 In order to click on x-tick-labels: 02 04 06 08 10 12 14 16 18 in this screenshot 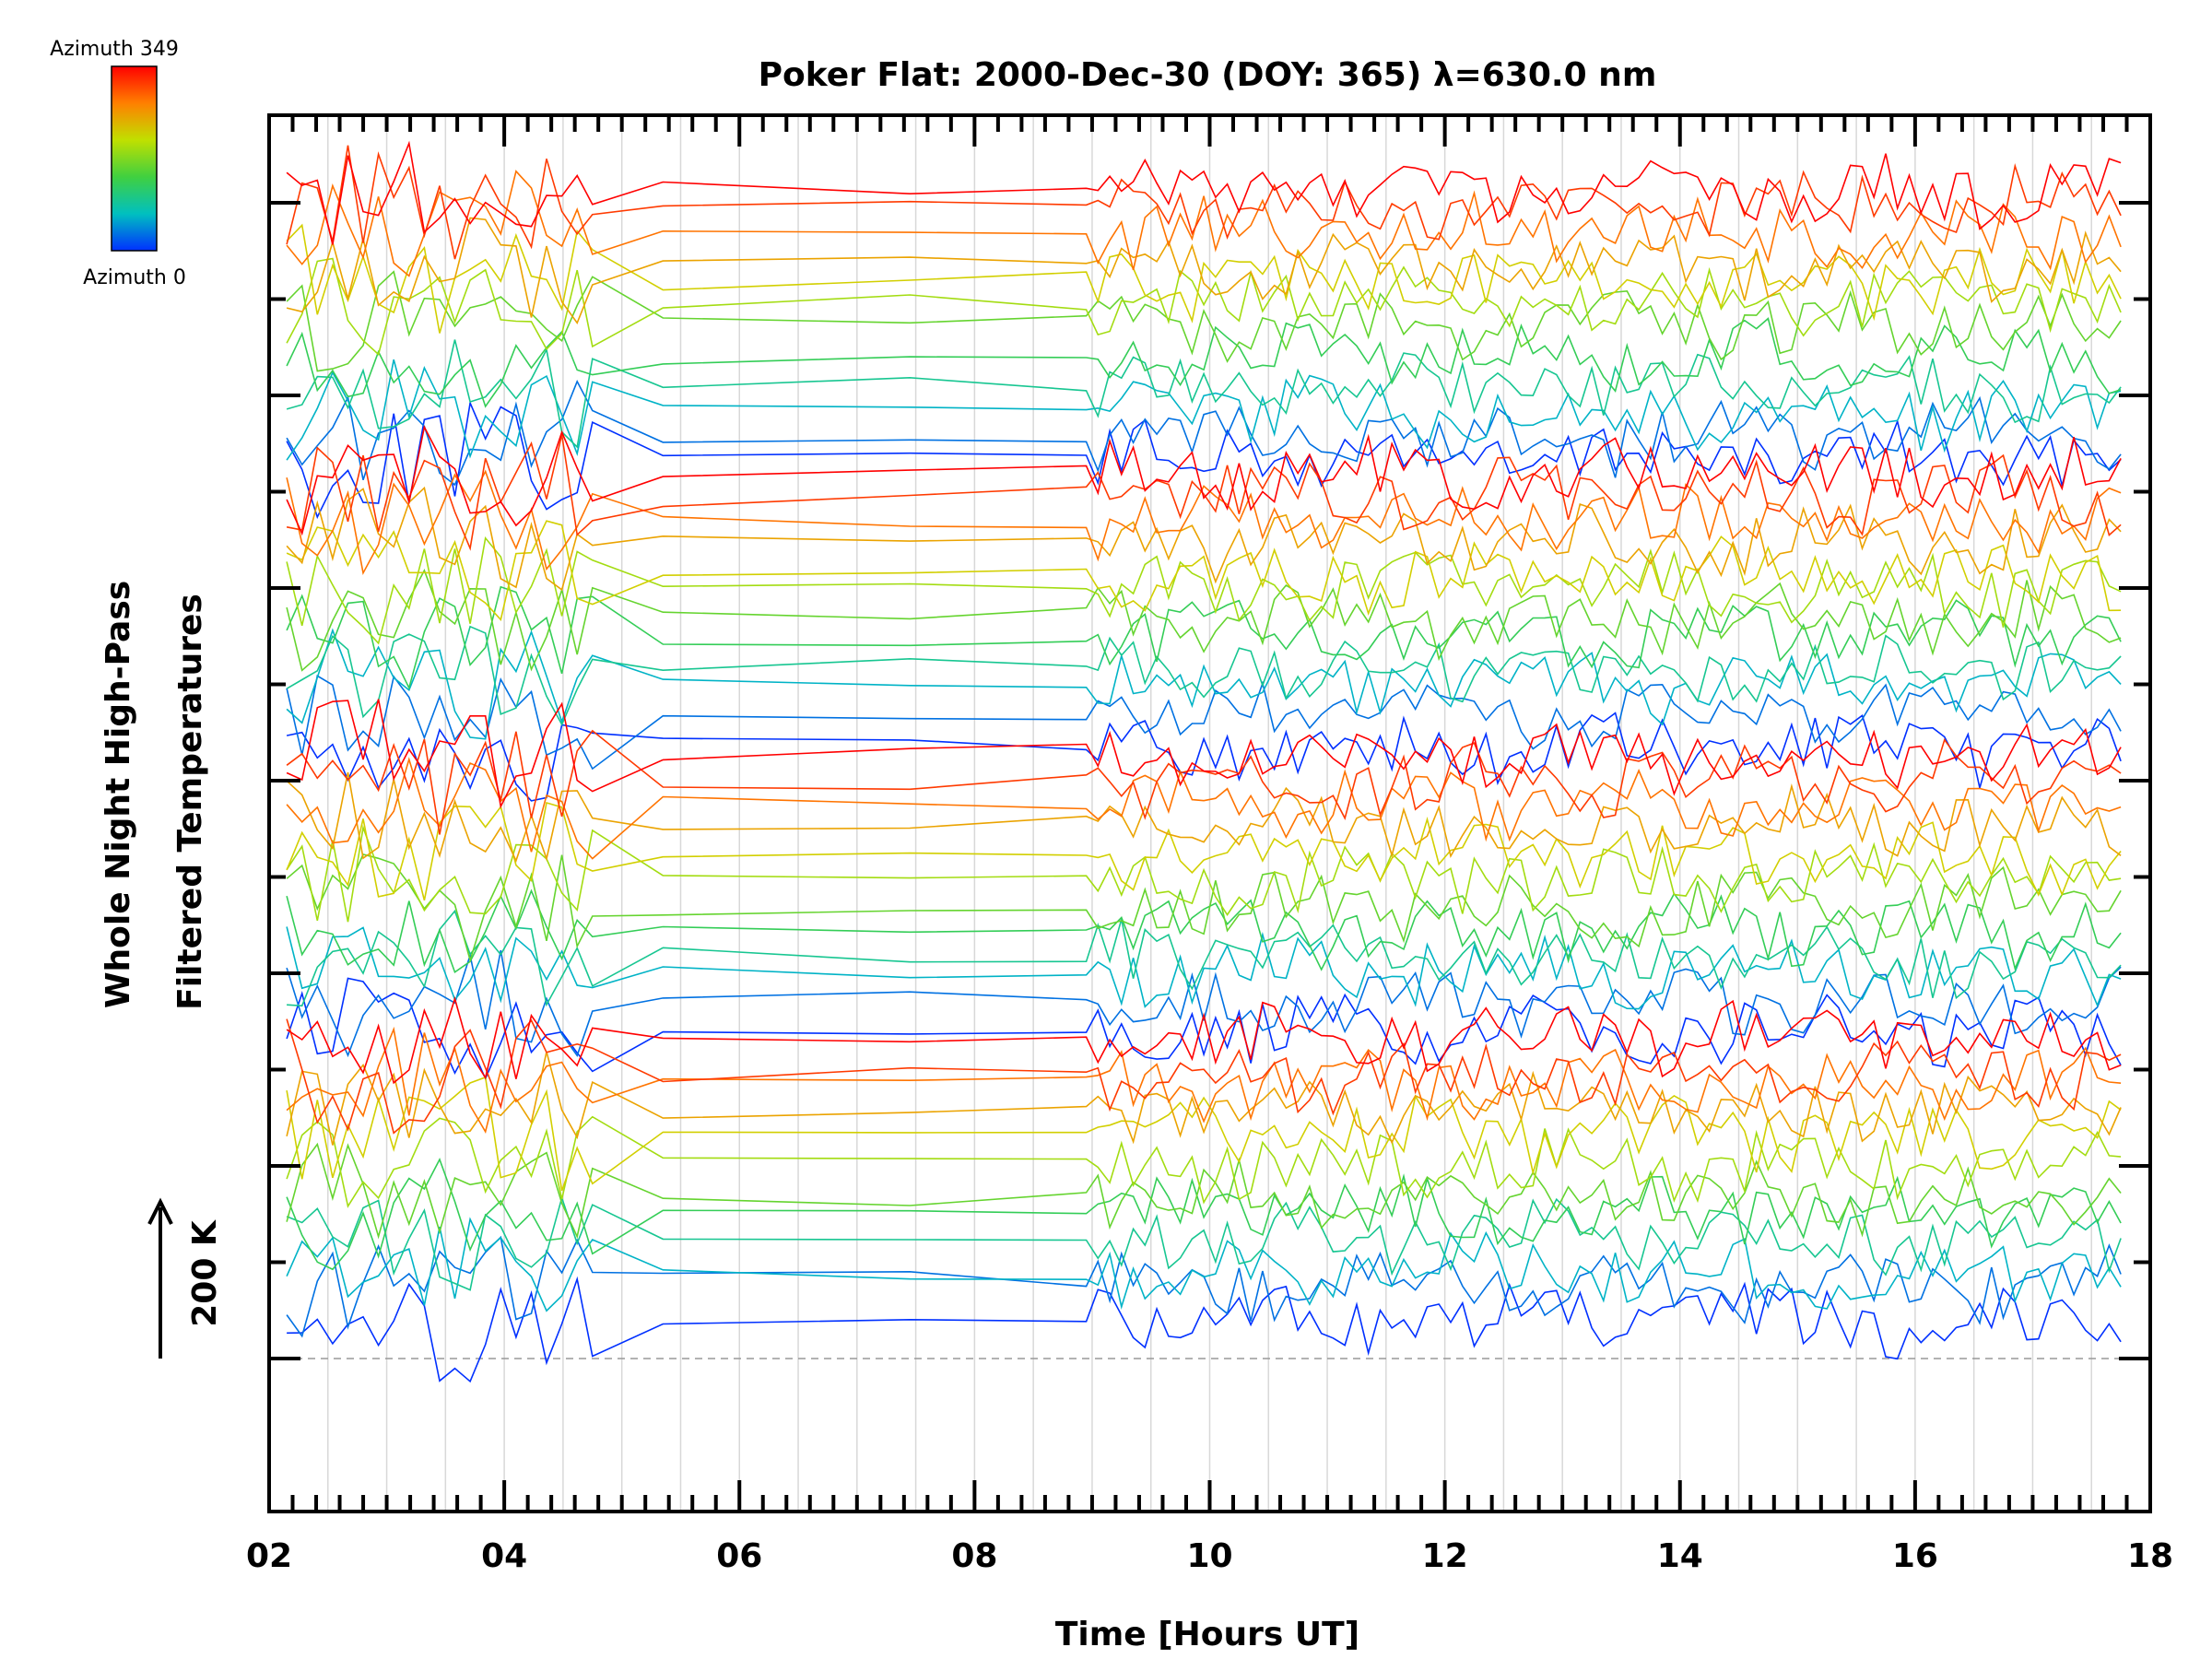, I will do `click(1209, 1556)`.